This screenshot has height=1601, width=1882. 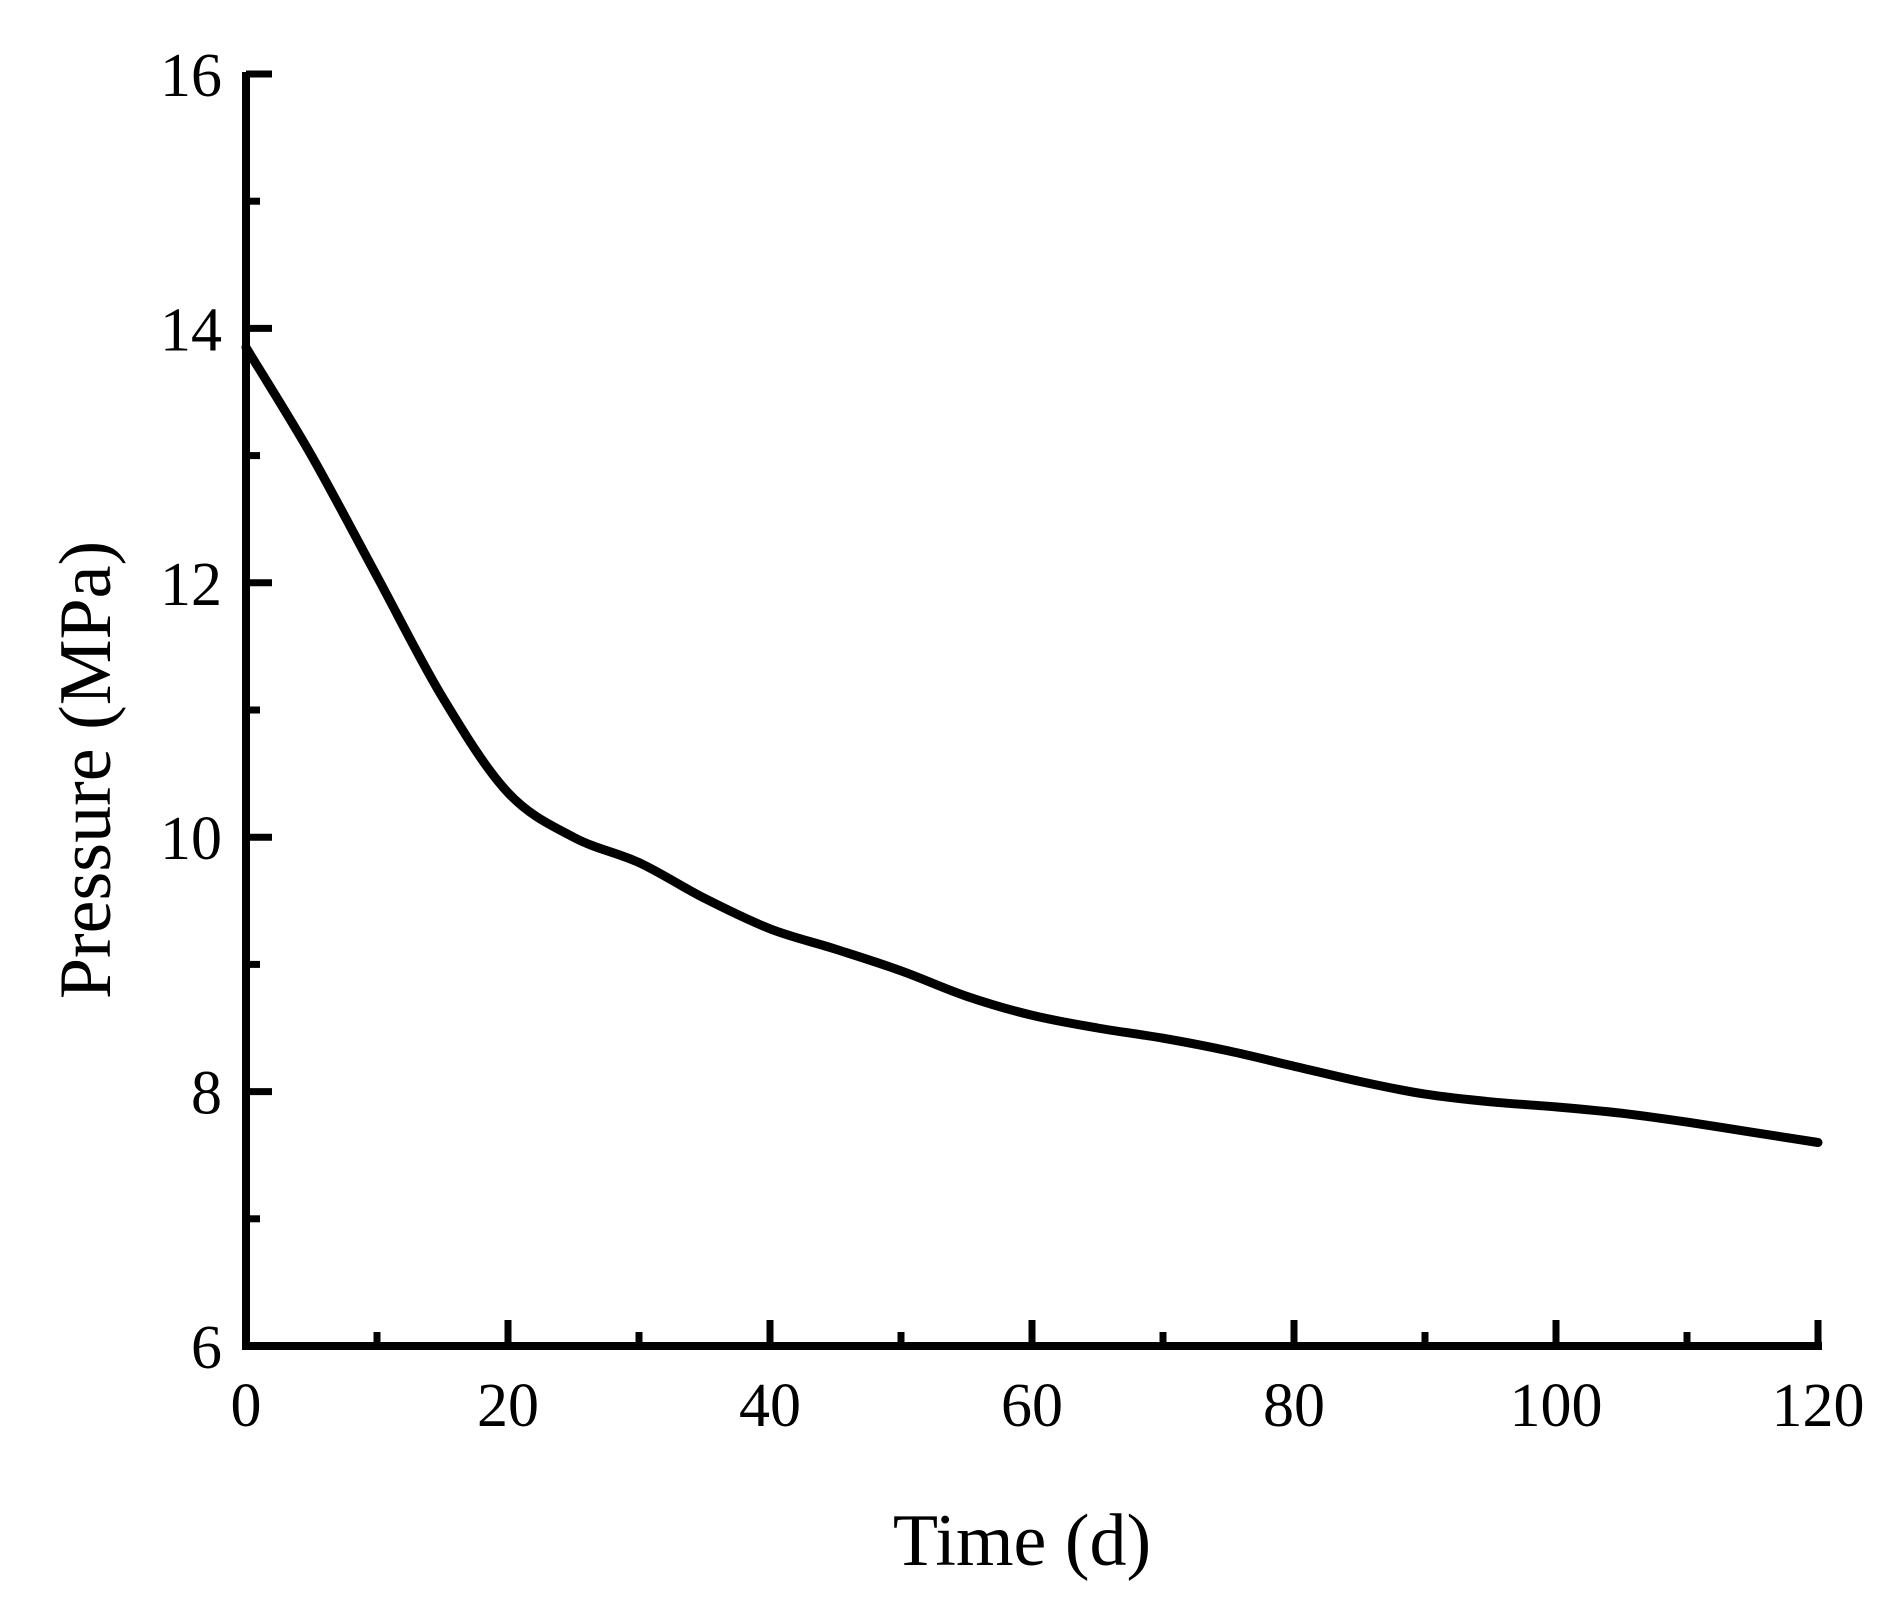 I want to click on y-tick-label: 12, so click(x=191, y=585).